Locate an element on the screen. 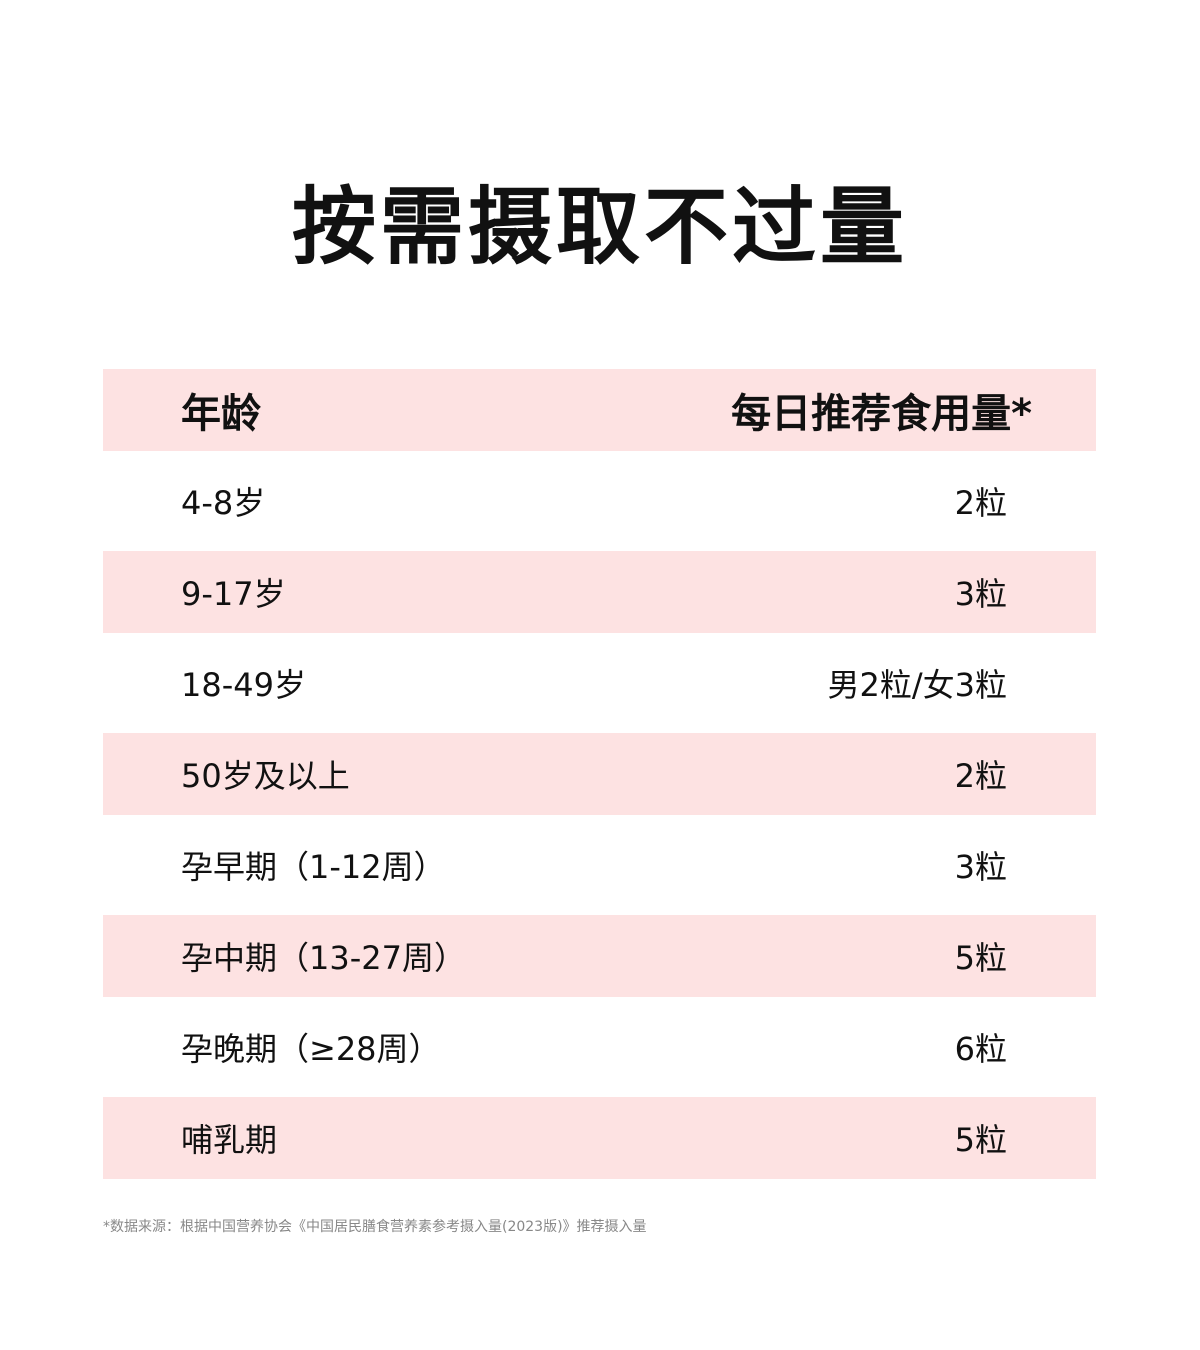 The height and width of the screenshot is (1350, 1200). table-row: 哺乳期 5粒 is located at coordinates (599, 1138).